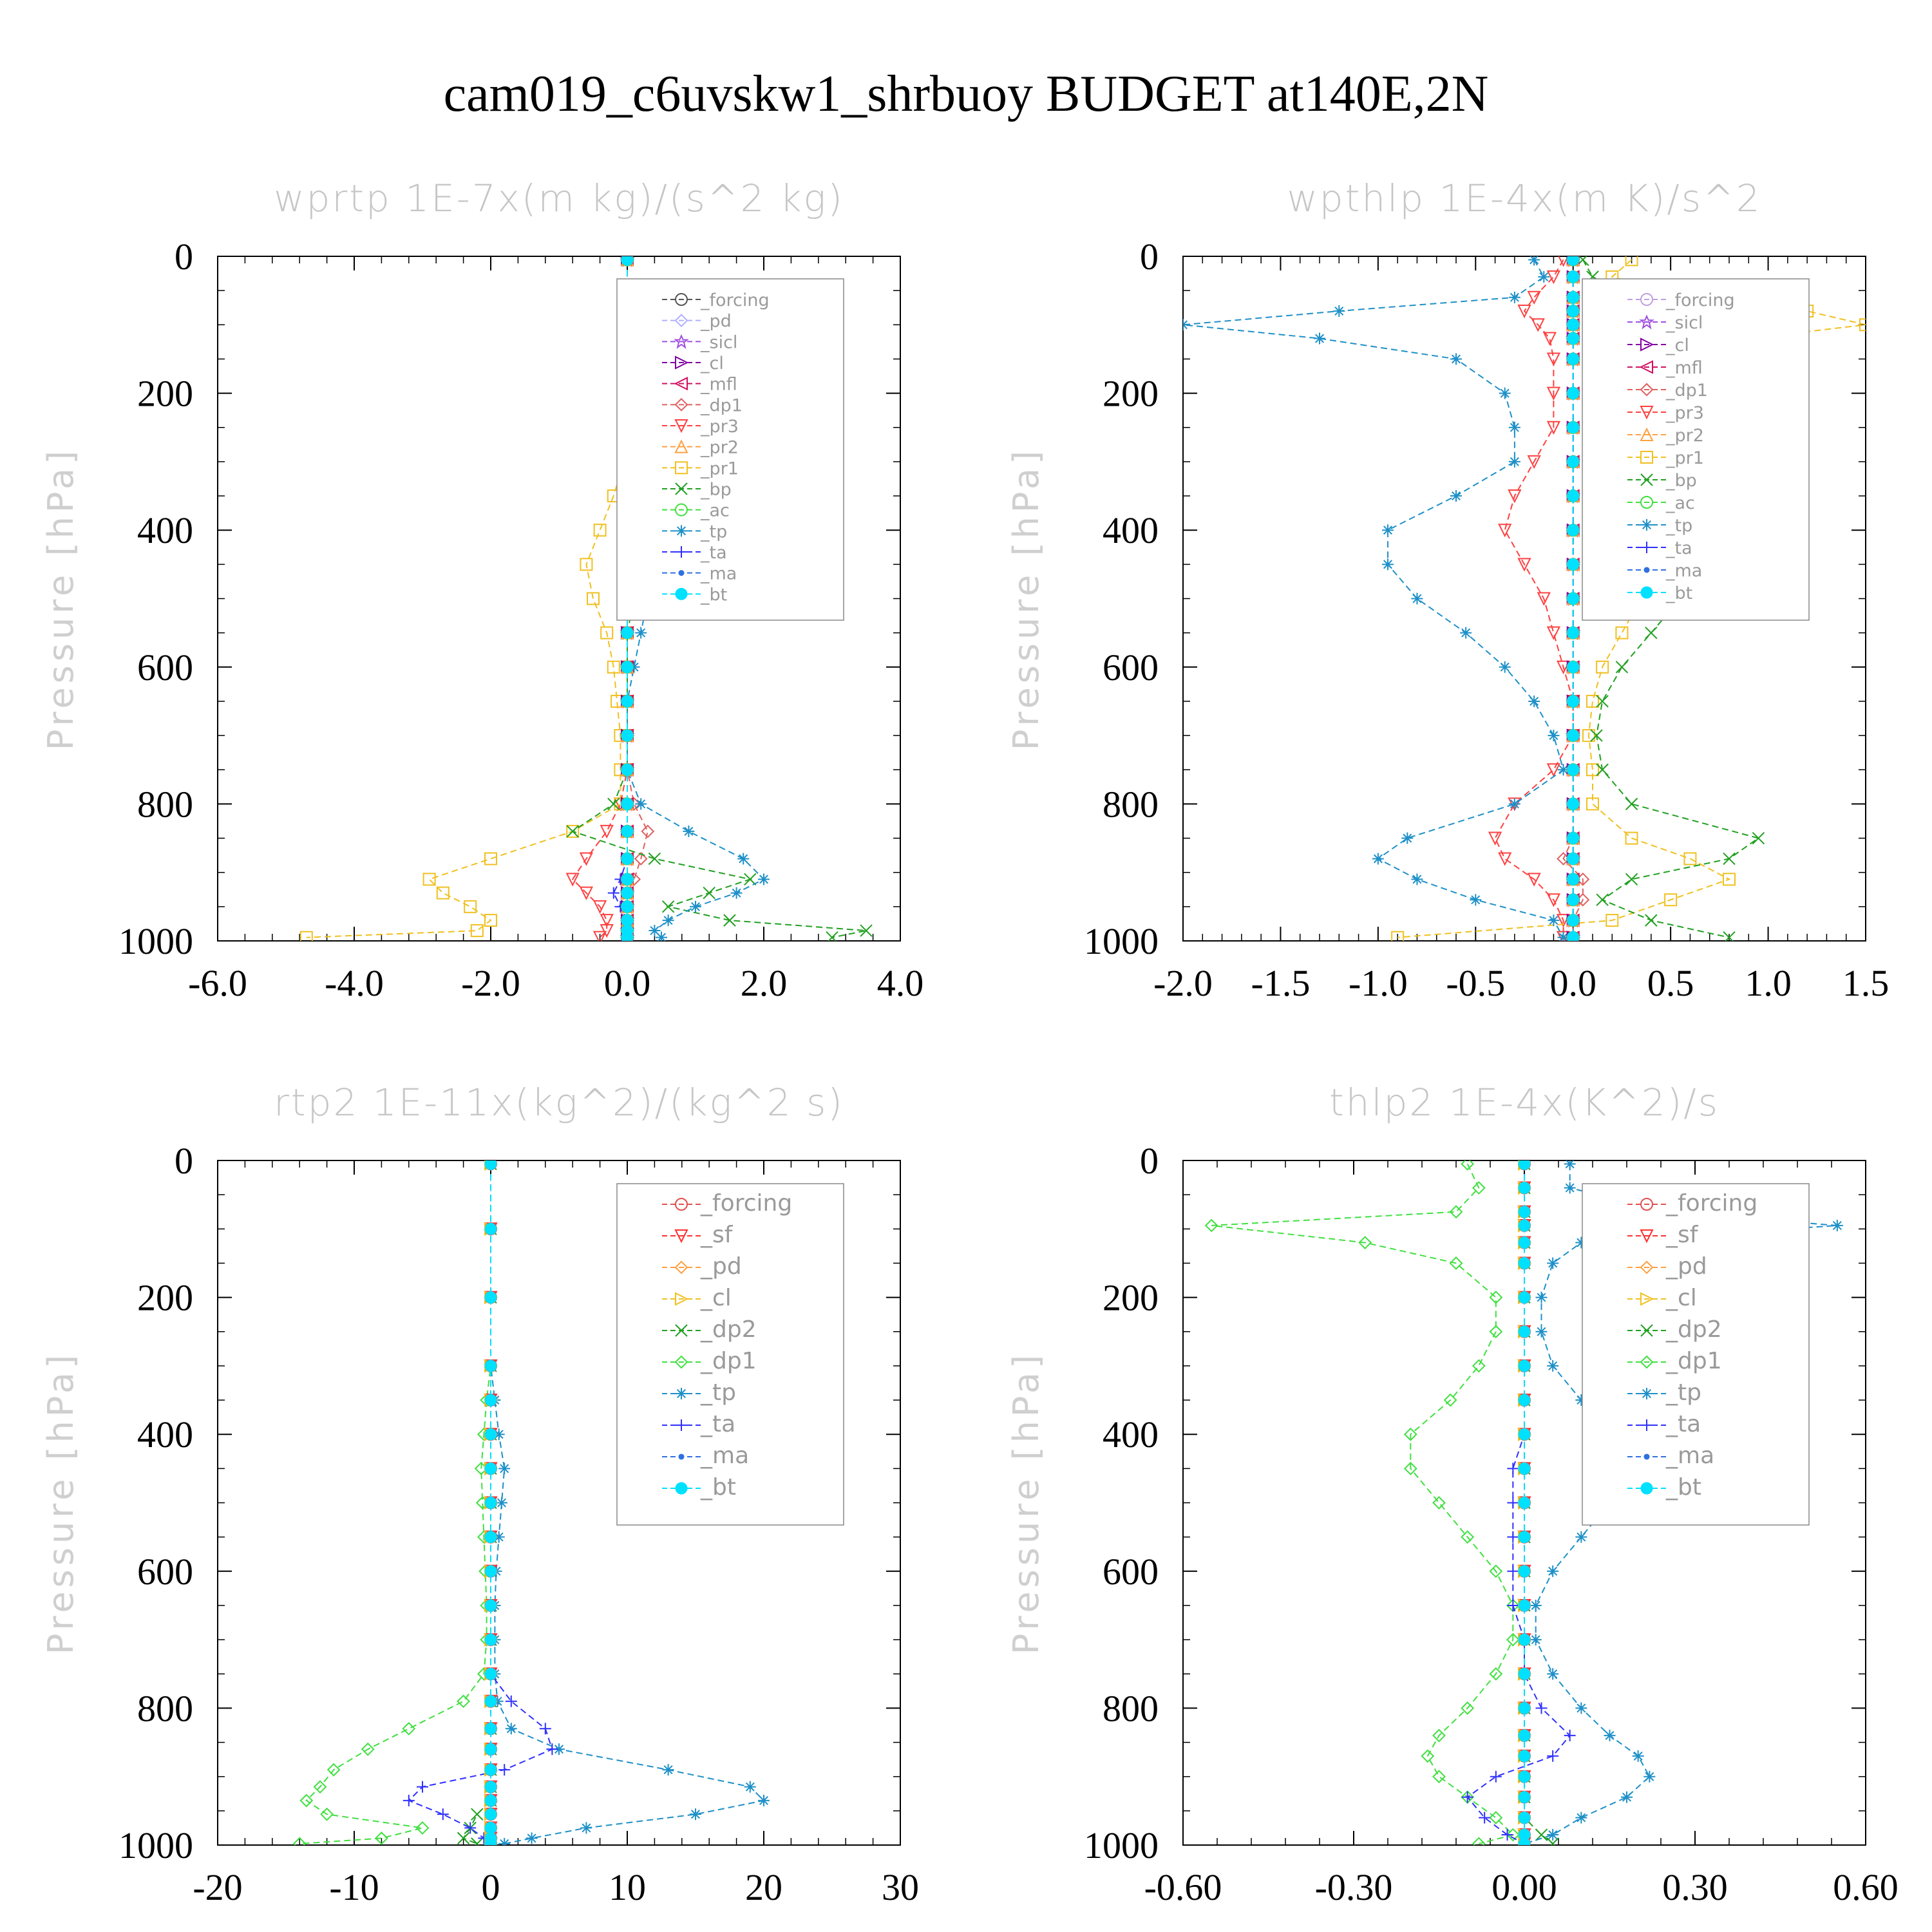 This screenshot has width=1932, height=1932. What do you see at coordinates (1574, 598) in the screenshot?
I see `series-bt` at bounding box center [1574, 598].